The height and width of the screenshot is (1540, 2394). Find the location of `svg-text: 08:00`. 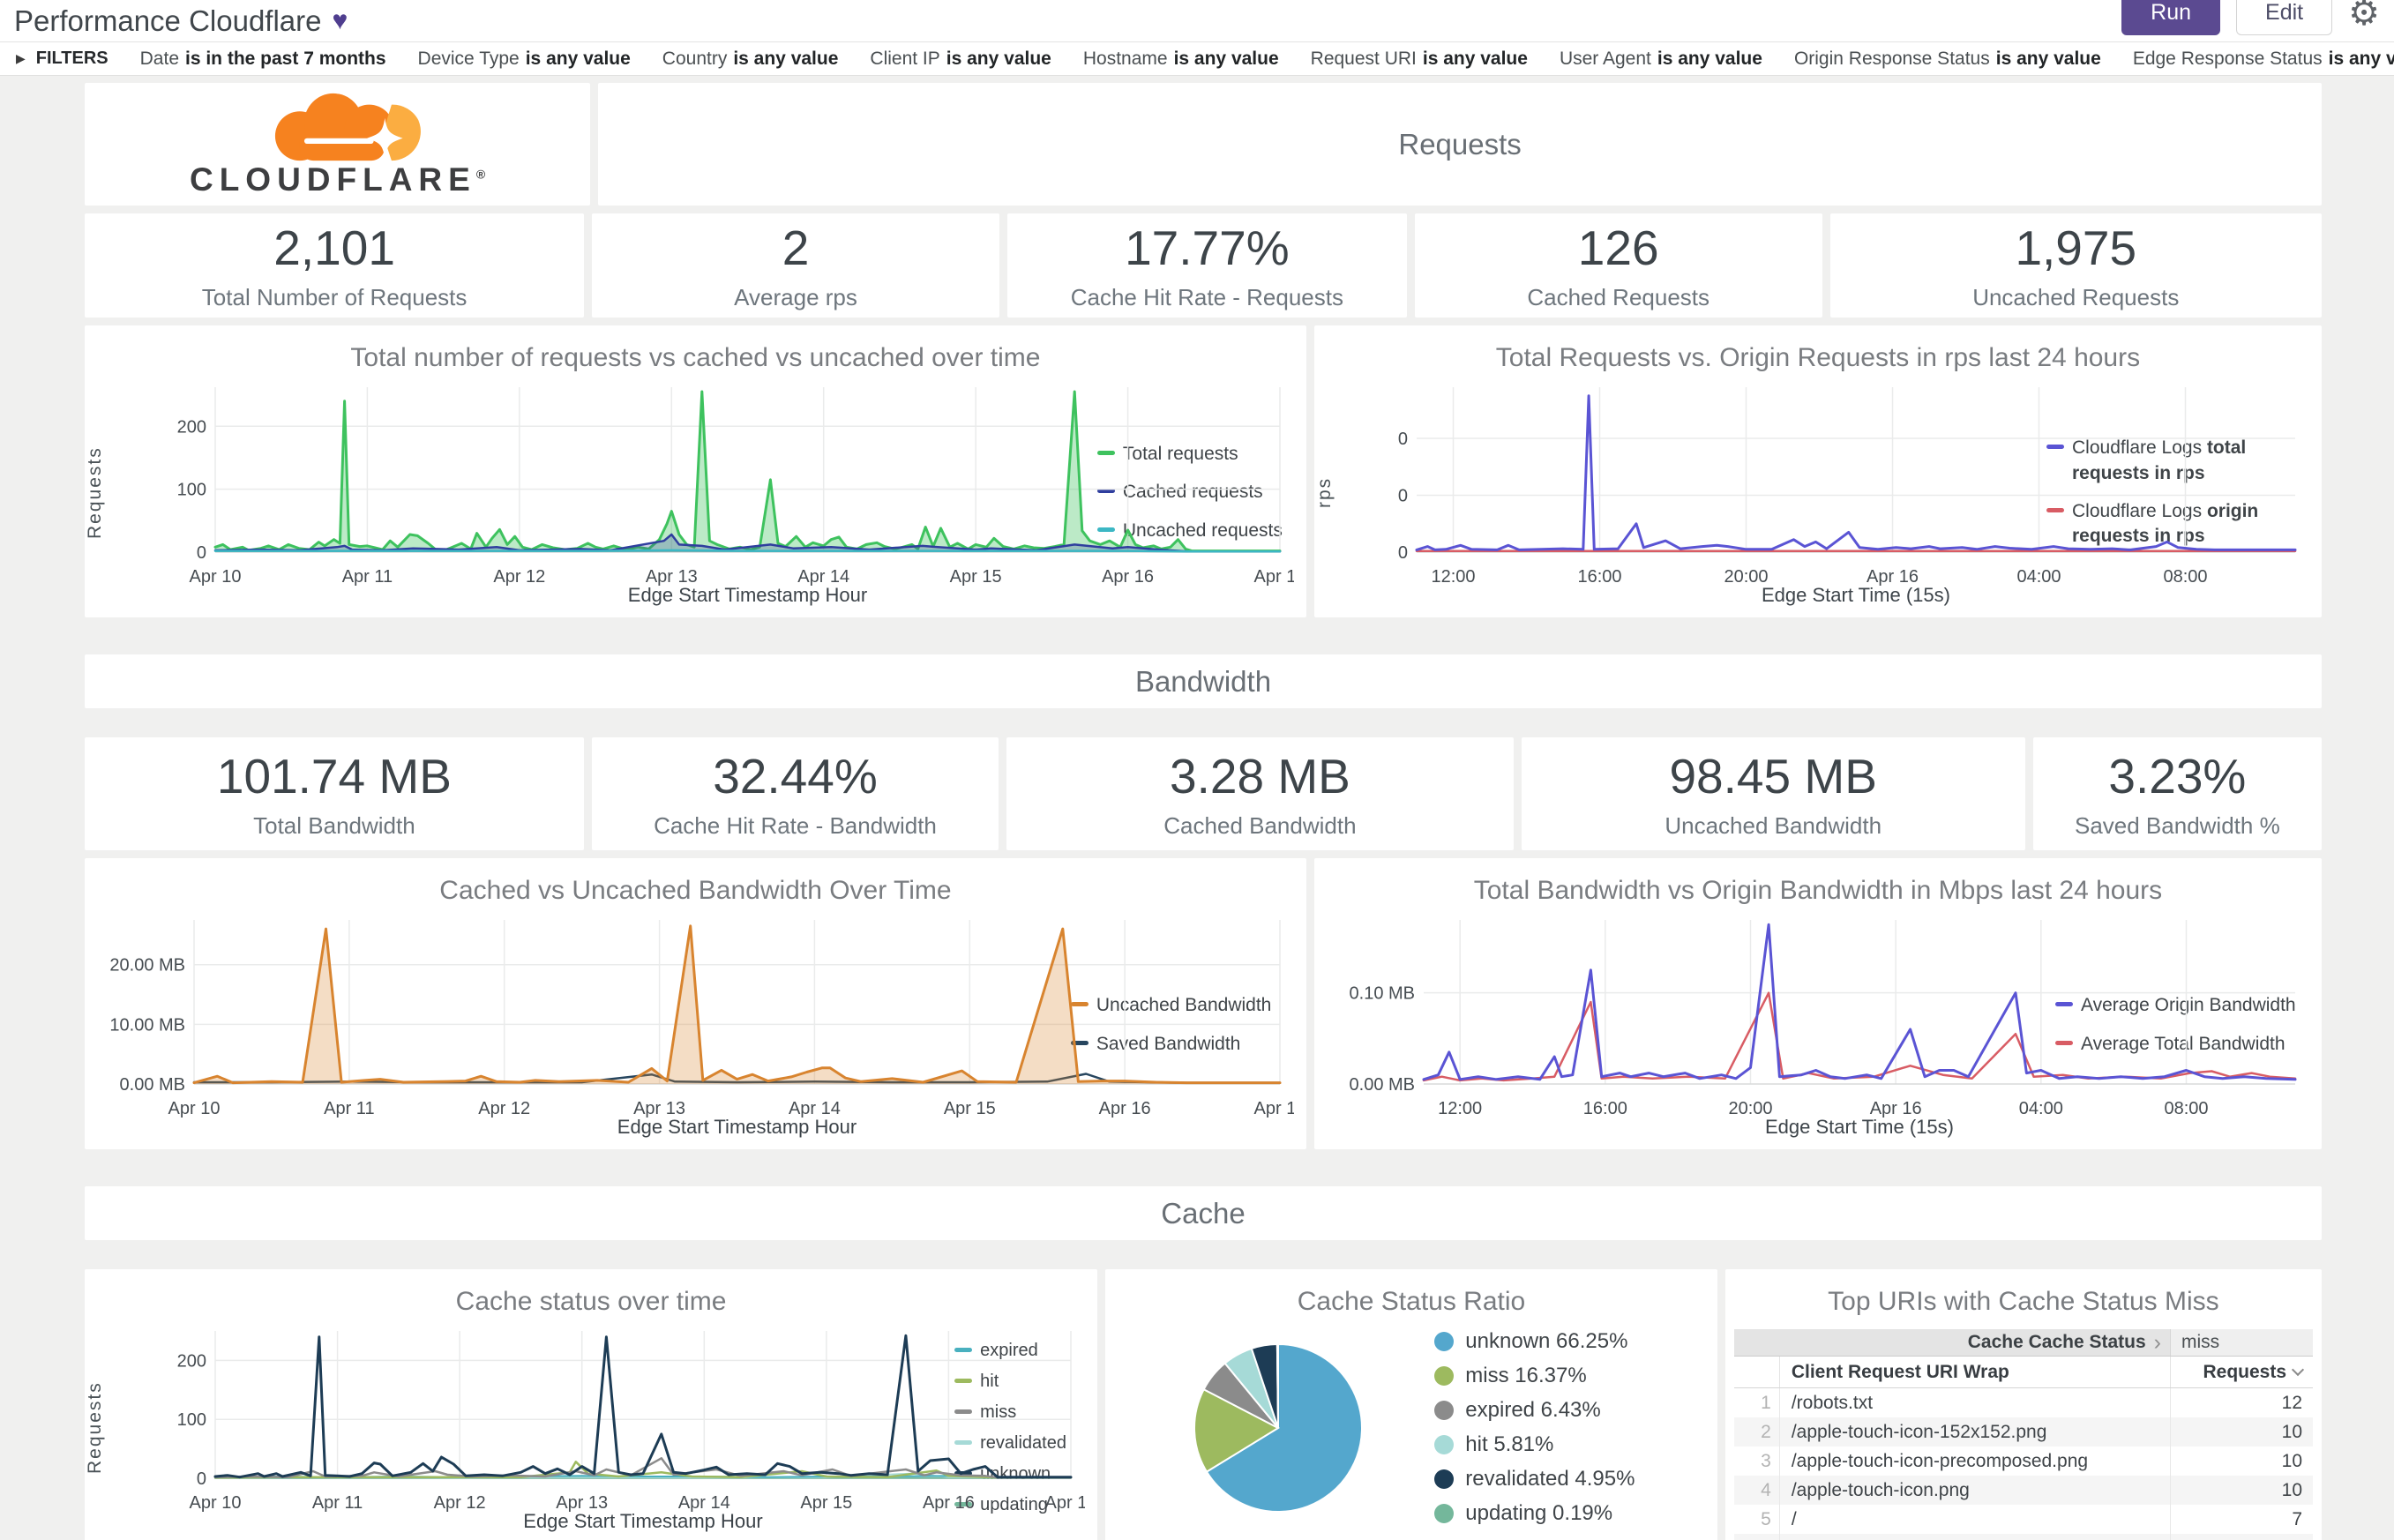

svg-text: 08:00 is located at coordinates (2185, 577).